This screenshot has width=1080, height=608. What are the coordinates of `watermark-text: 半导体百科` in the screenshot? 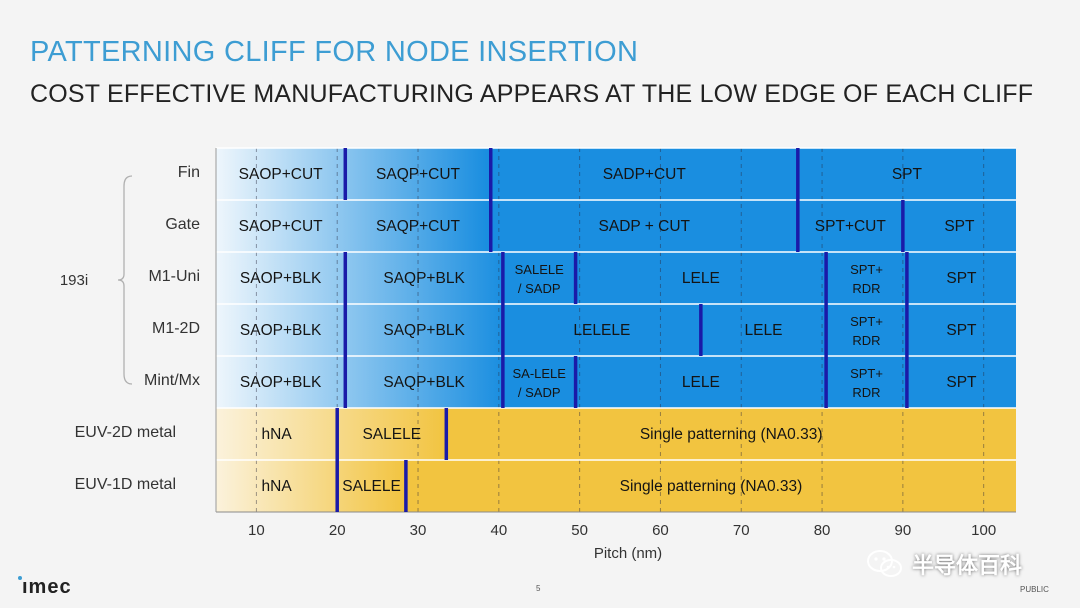 It's located at (967, 565).